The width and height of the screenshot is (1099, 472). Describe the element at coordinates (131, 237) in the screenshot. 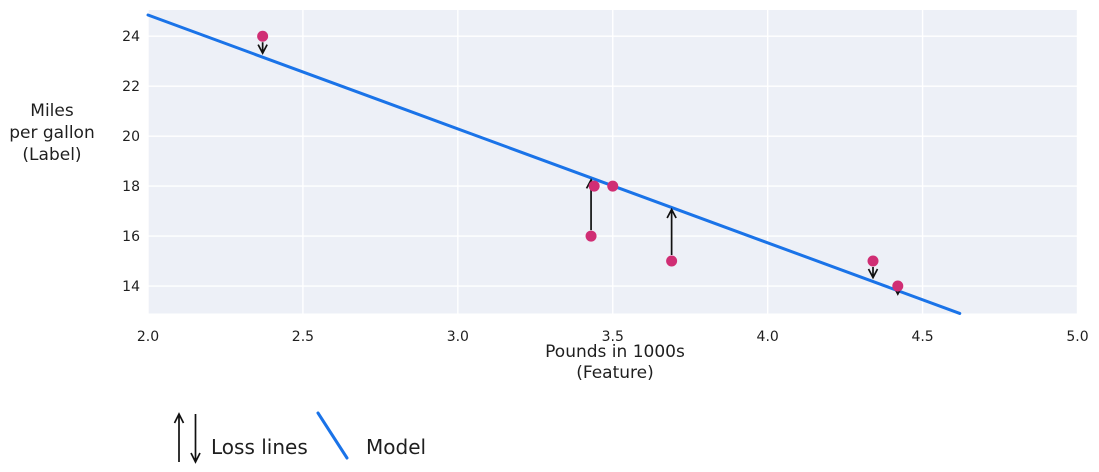

I see `y-tick-label: 16` at that location.